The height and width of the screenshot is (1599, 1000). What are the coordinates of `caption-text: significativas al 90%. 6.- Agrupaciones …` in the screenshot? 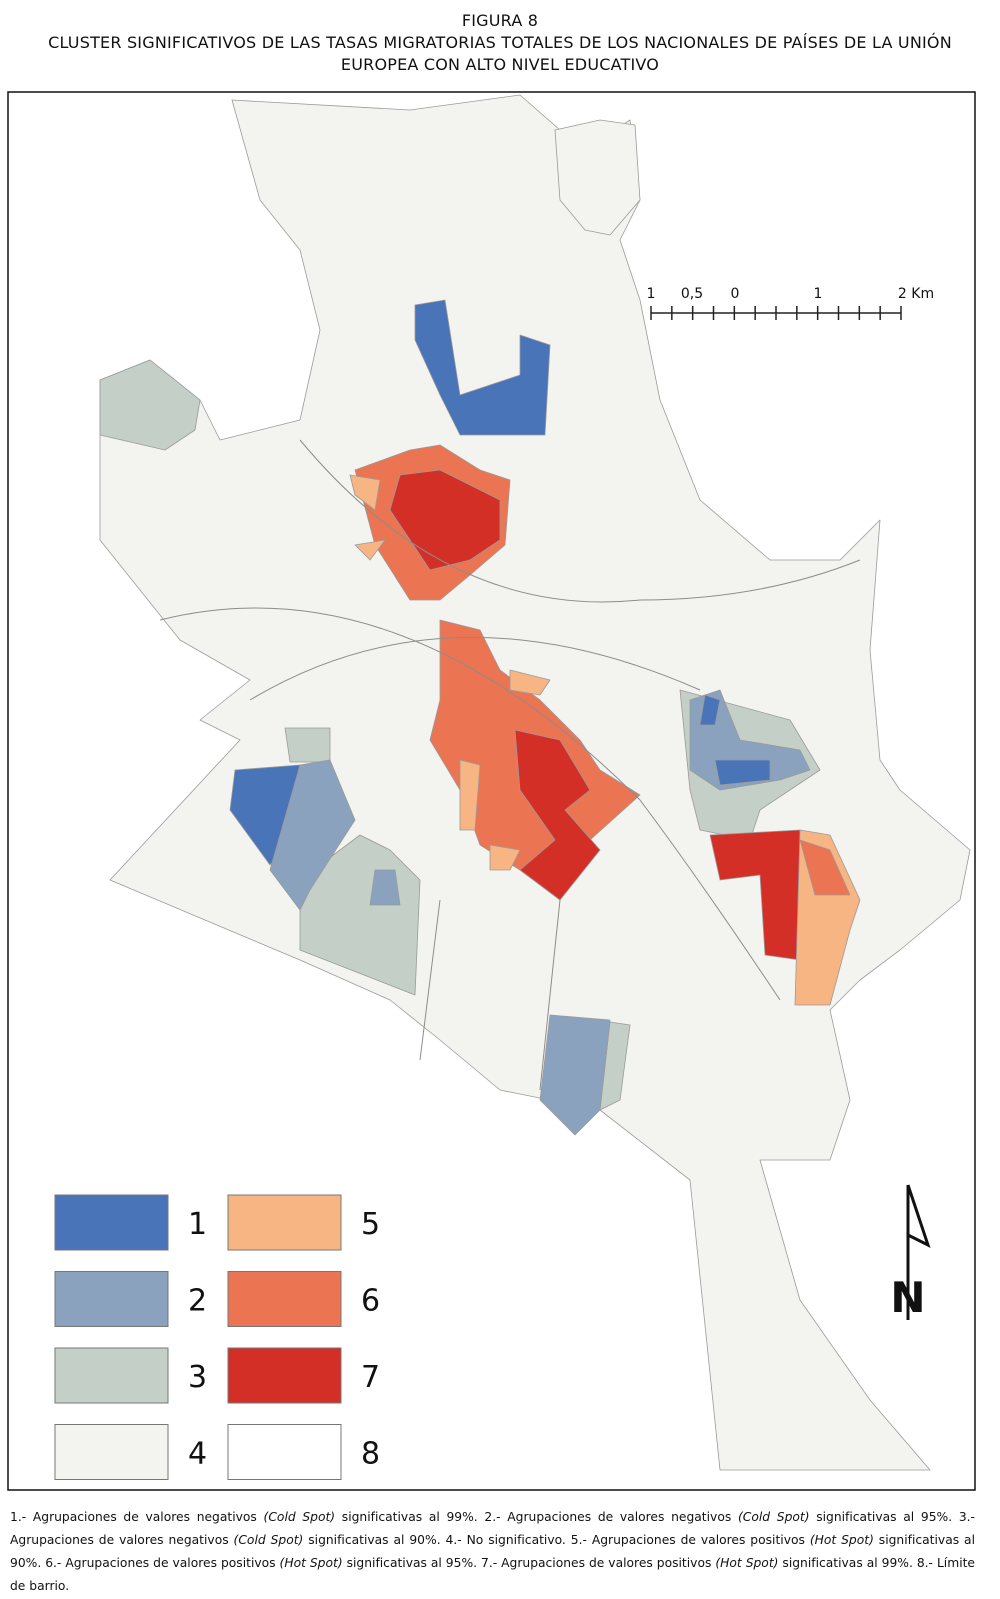 It's located at (492, 1551).